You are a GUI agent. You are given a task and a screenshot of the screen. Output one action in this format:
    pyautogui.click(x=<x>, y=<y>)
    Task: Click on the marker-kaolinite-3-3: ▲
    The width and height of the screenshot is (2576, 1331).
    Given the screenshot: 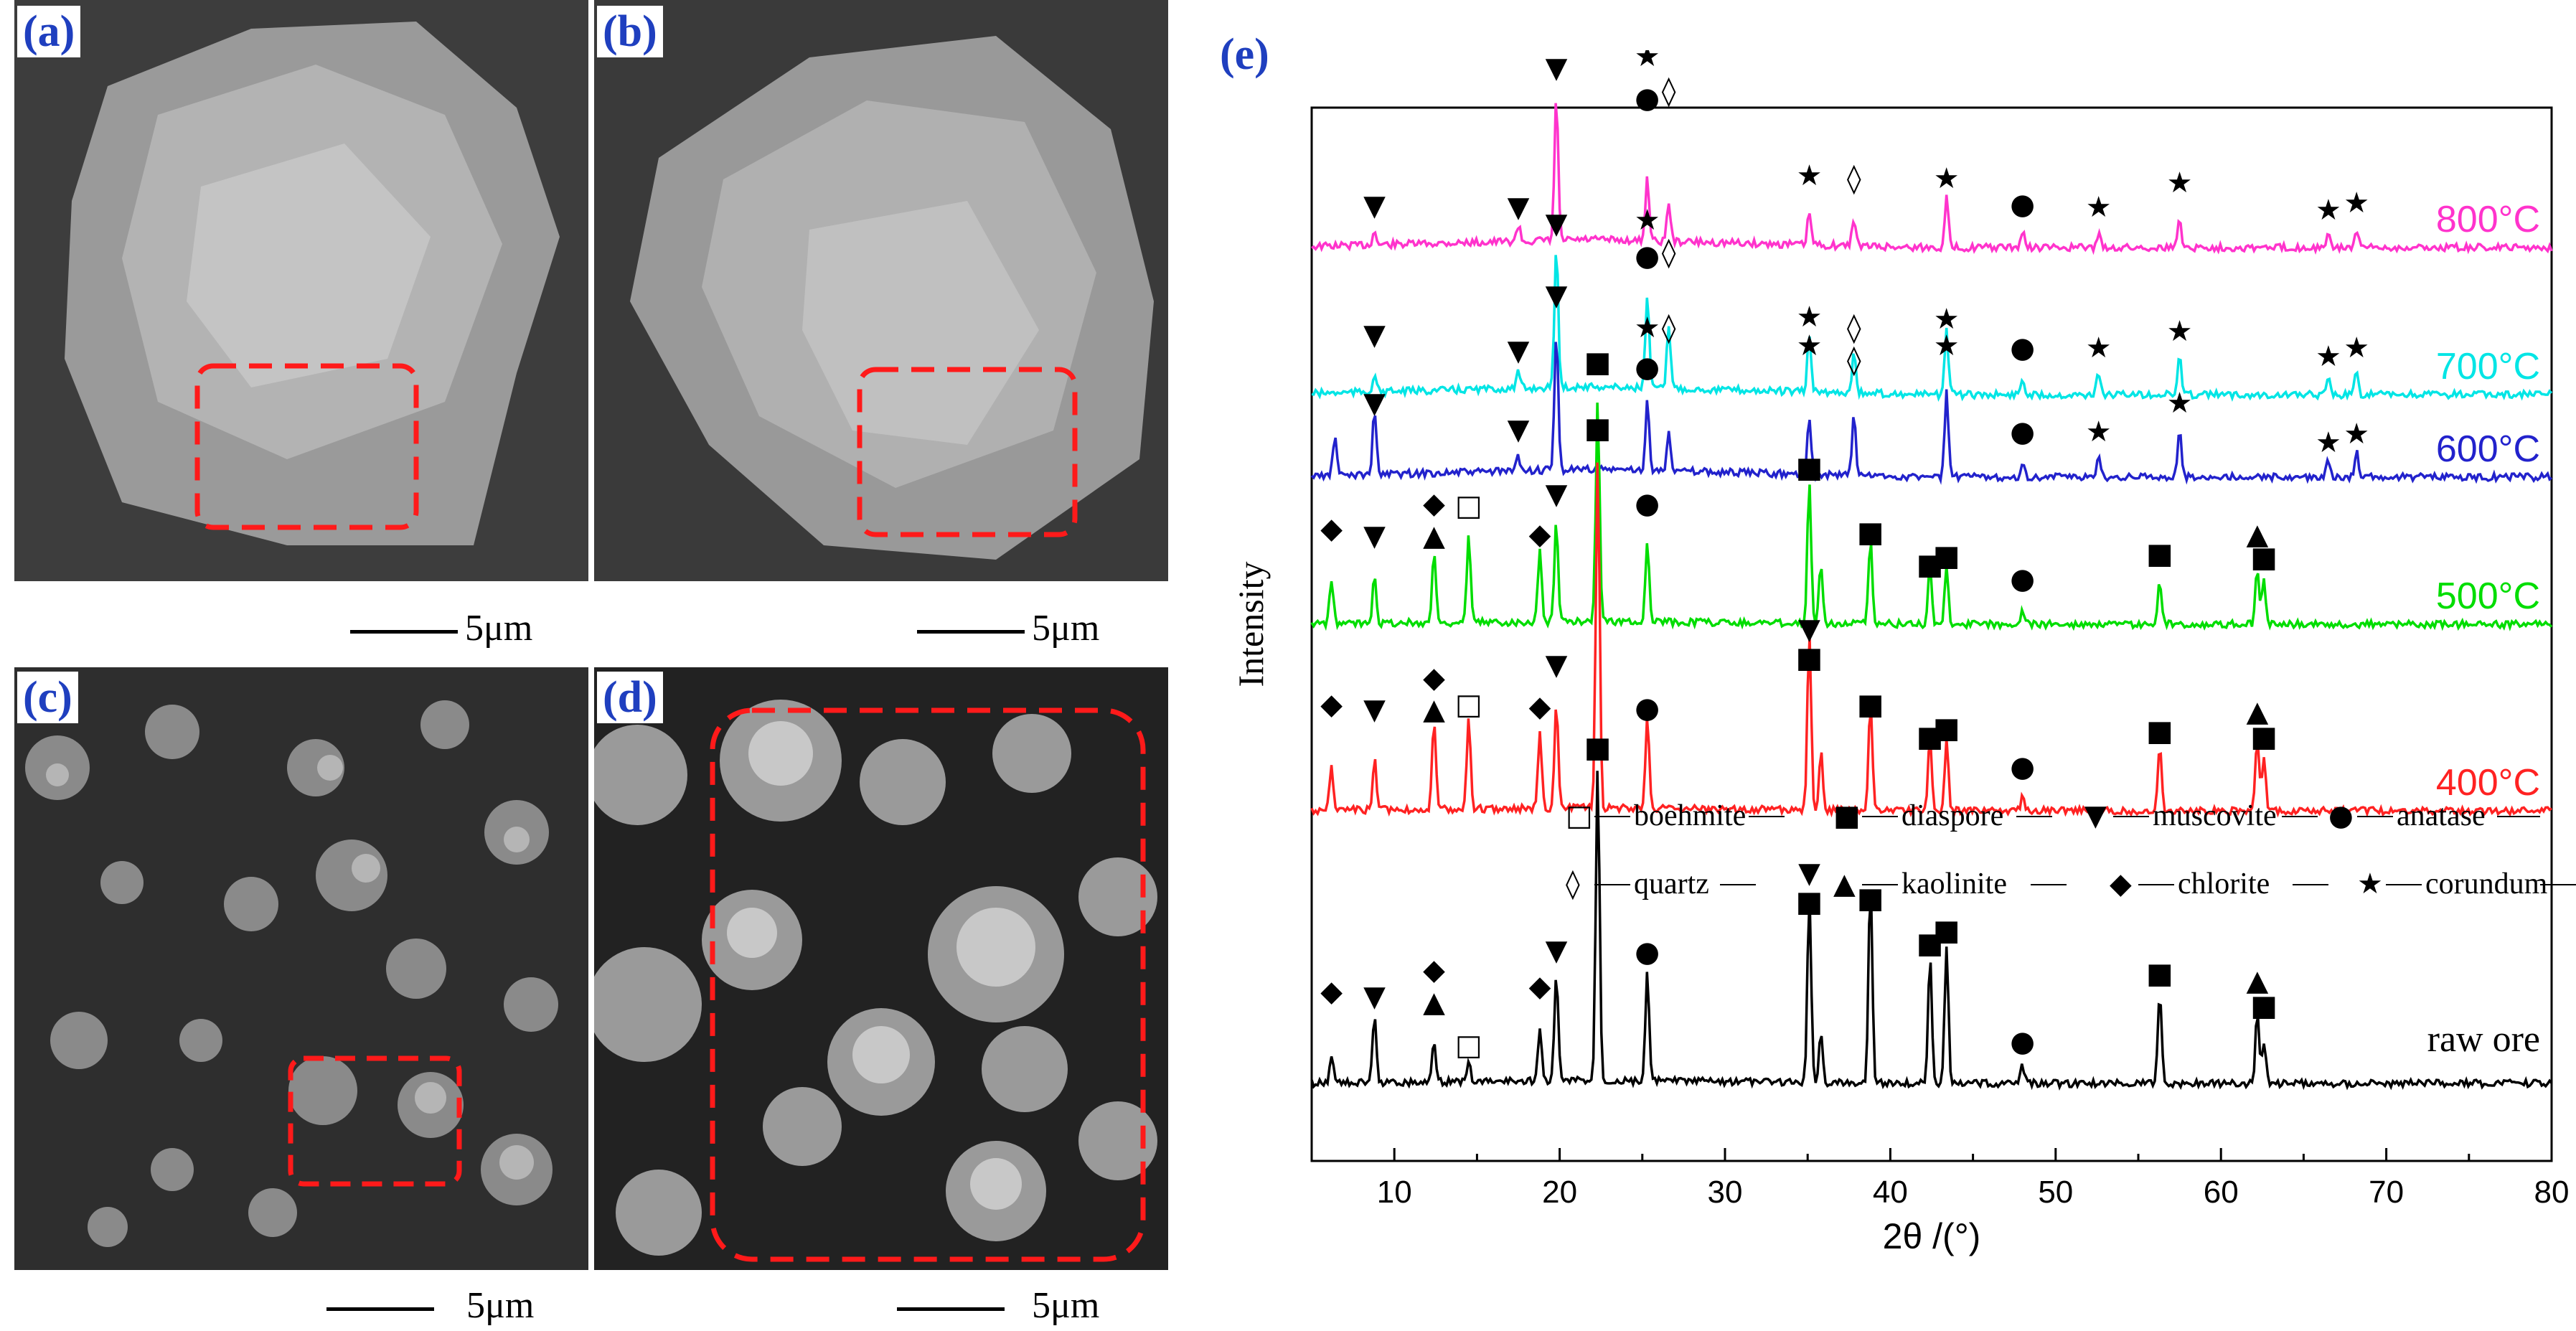 What is the action you would take?
    pyautogui.click(x=1434, y=535)
    